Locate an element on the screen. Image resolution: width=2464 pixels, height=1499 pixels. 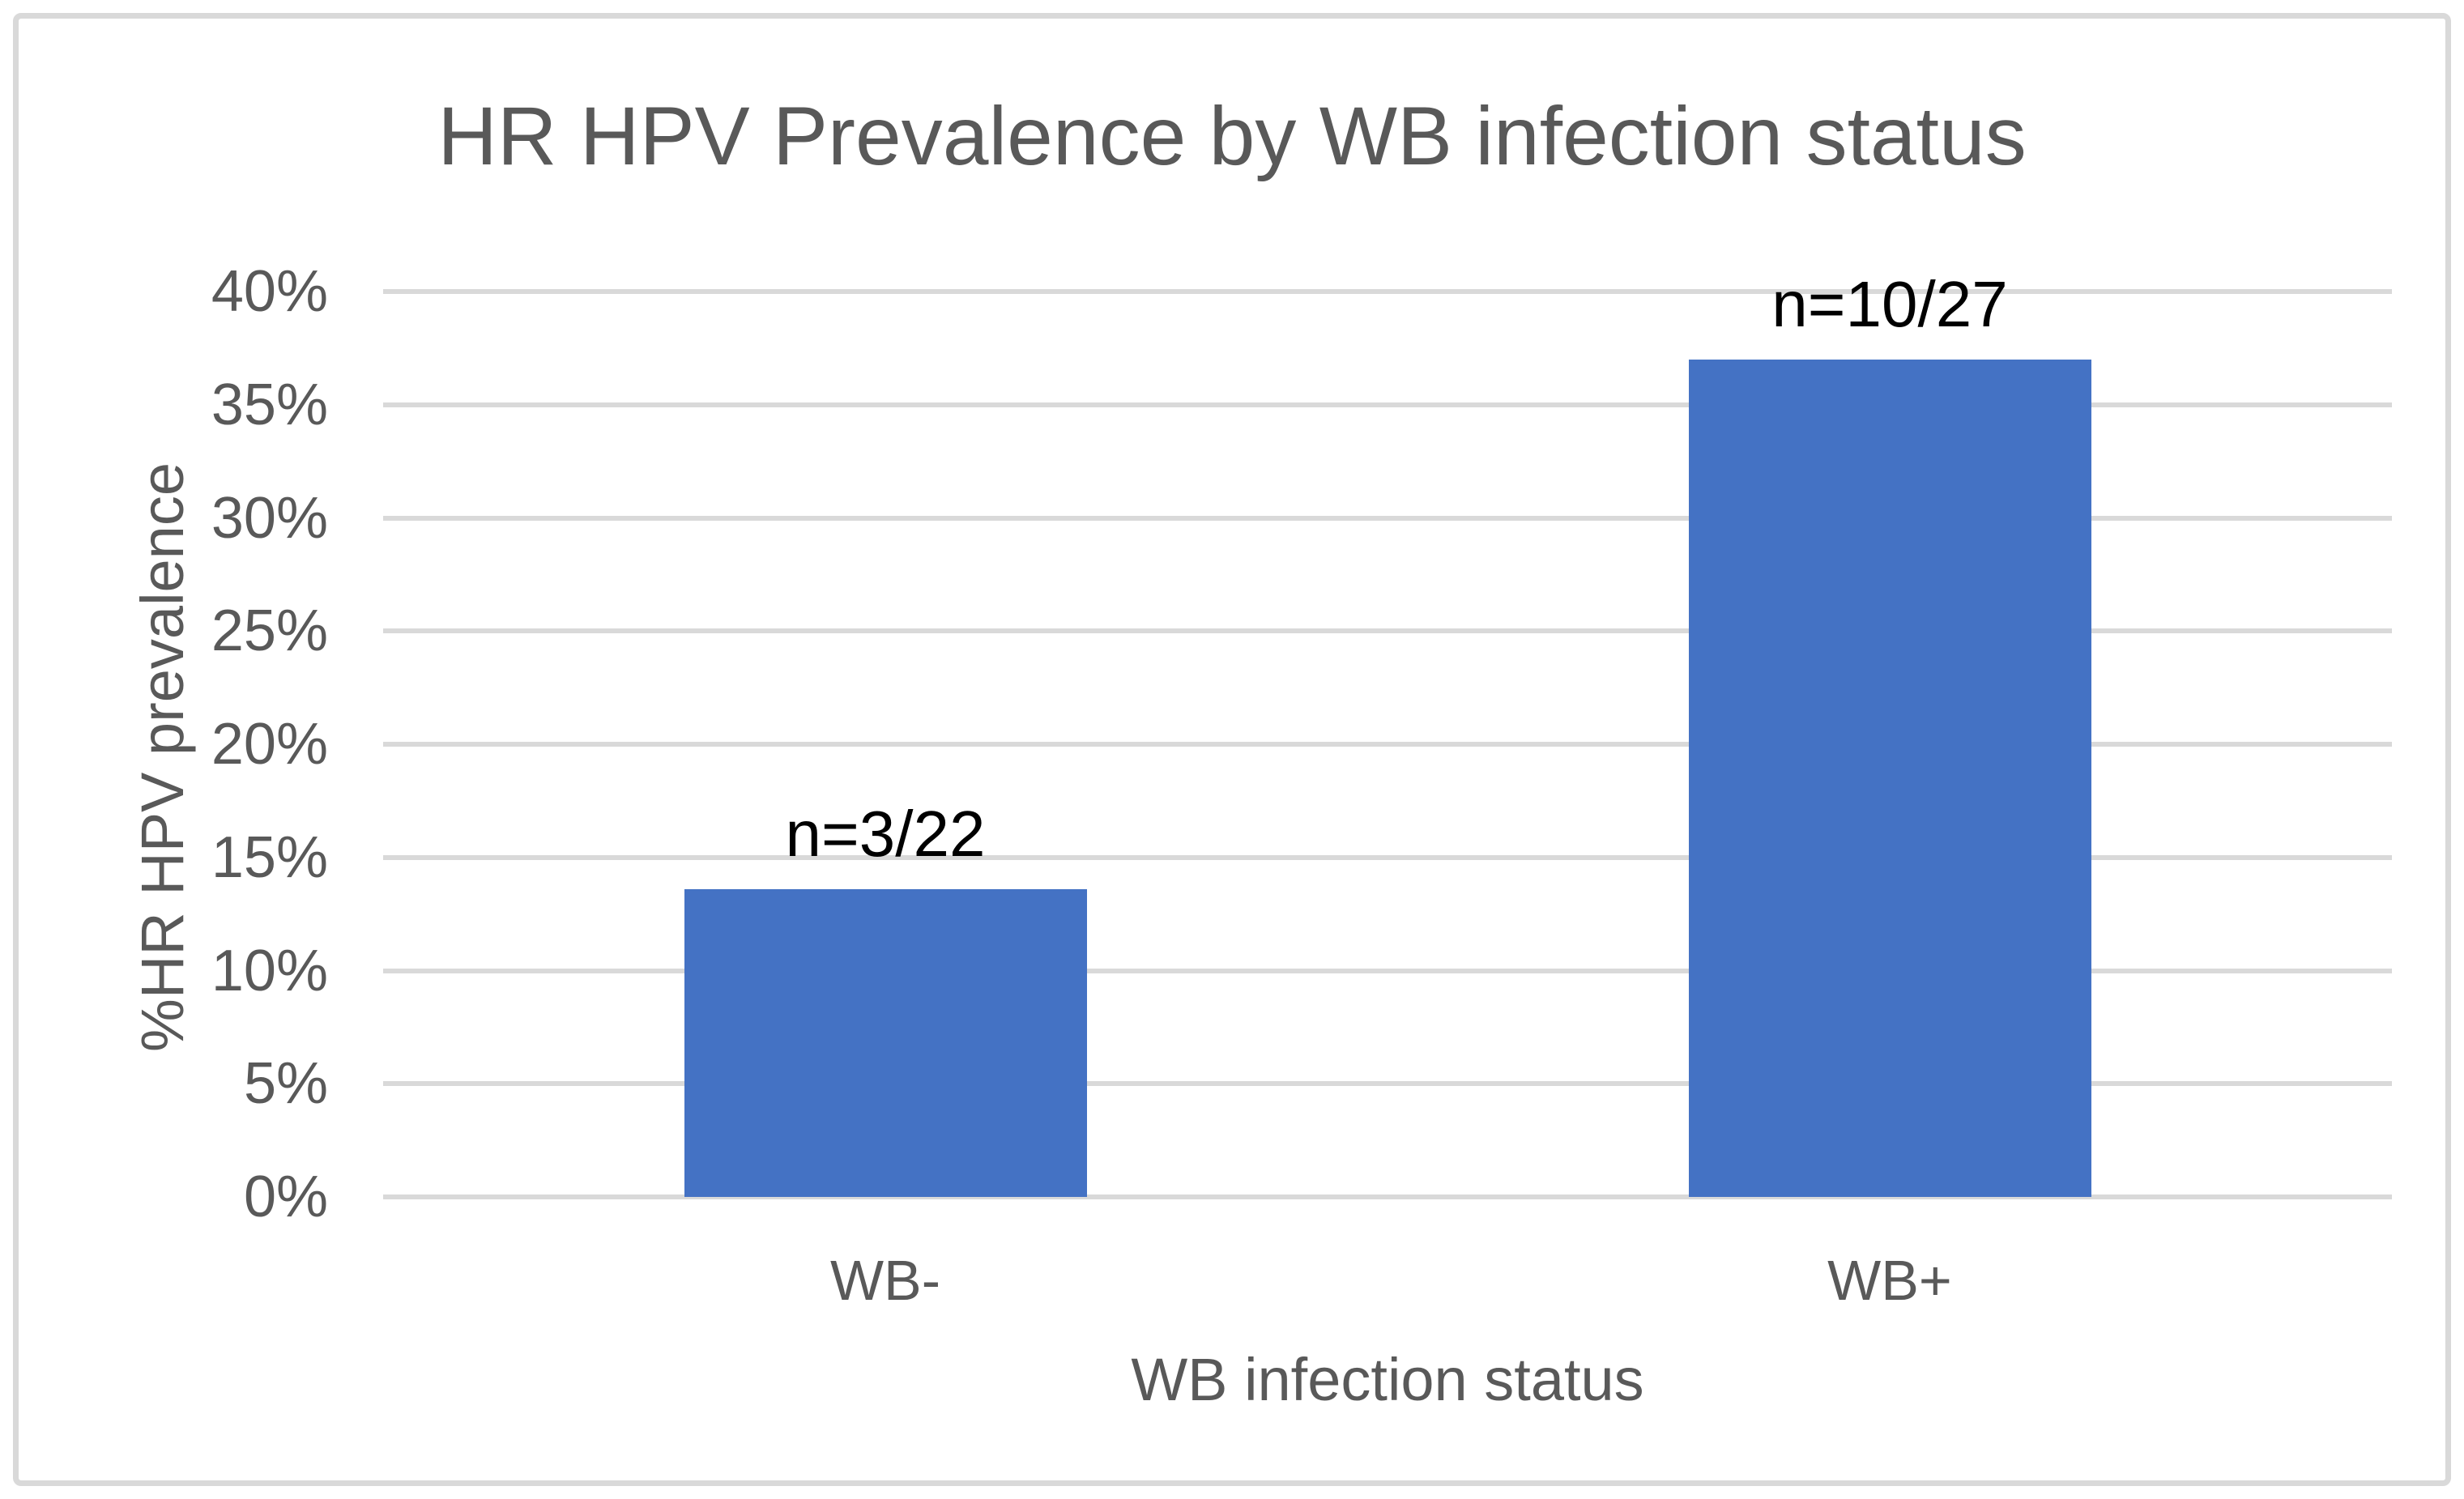
gridline-5% is located at coordinates (1387, 1084).